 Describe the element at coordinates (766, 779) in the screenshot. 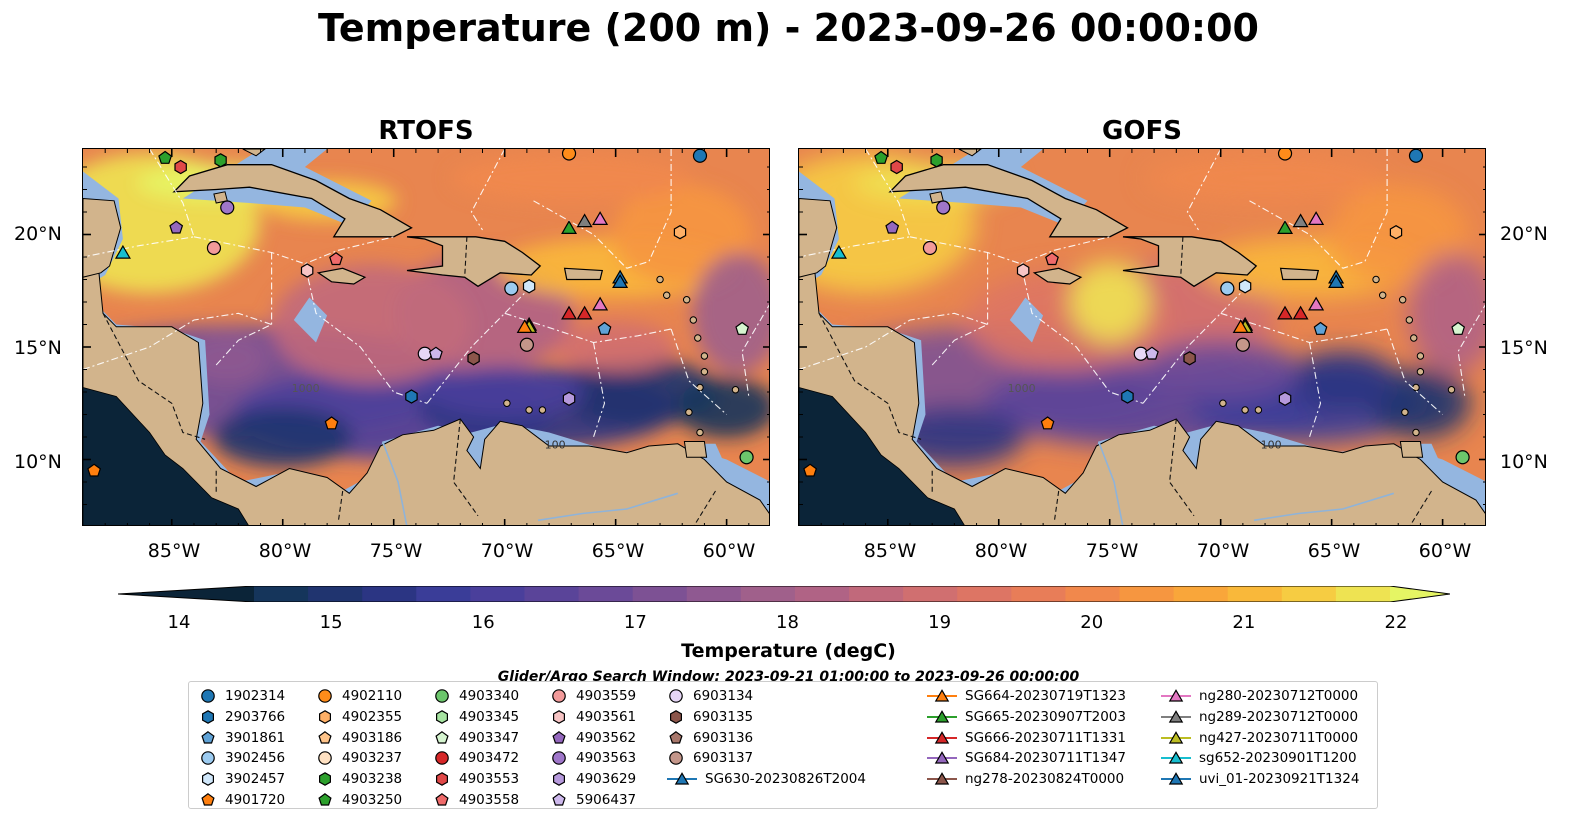

I see `legend-item: SG630-20230826T2004` at that location.